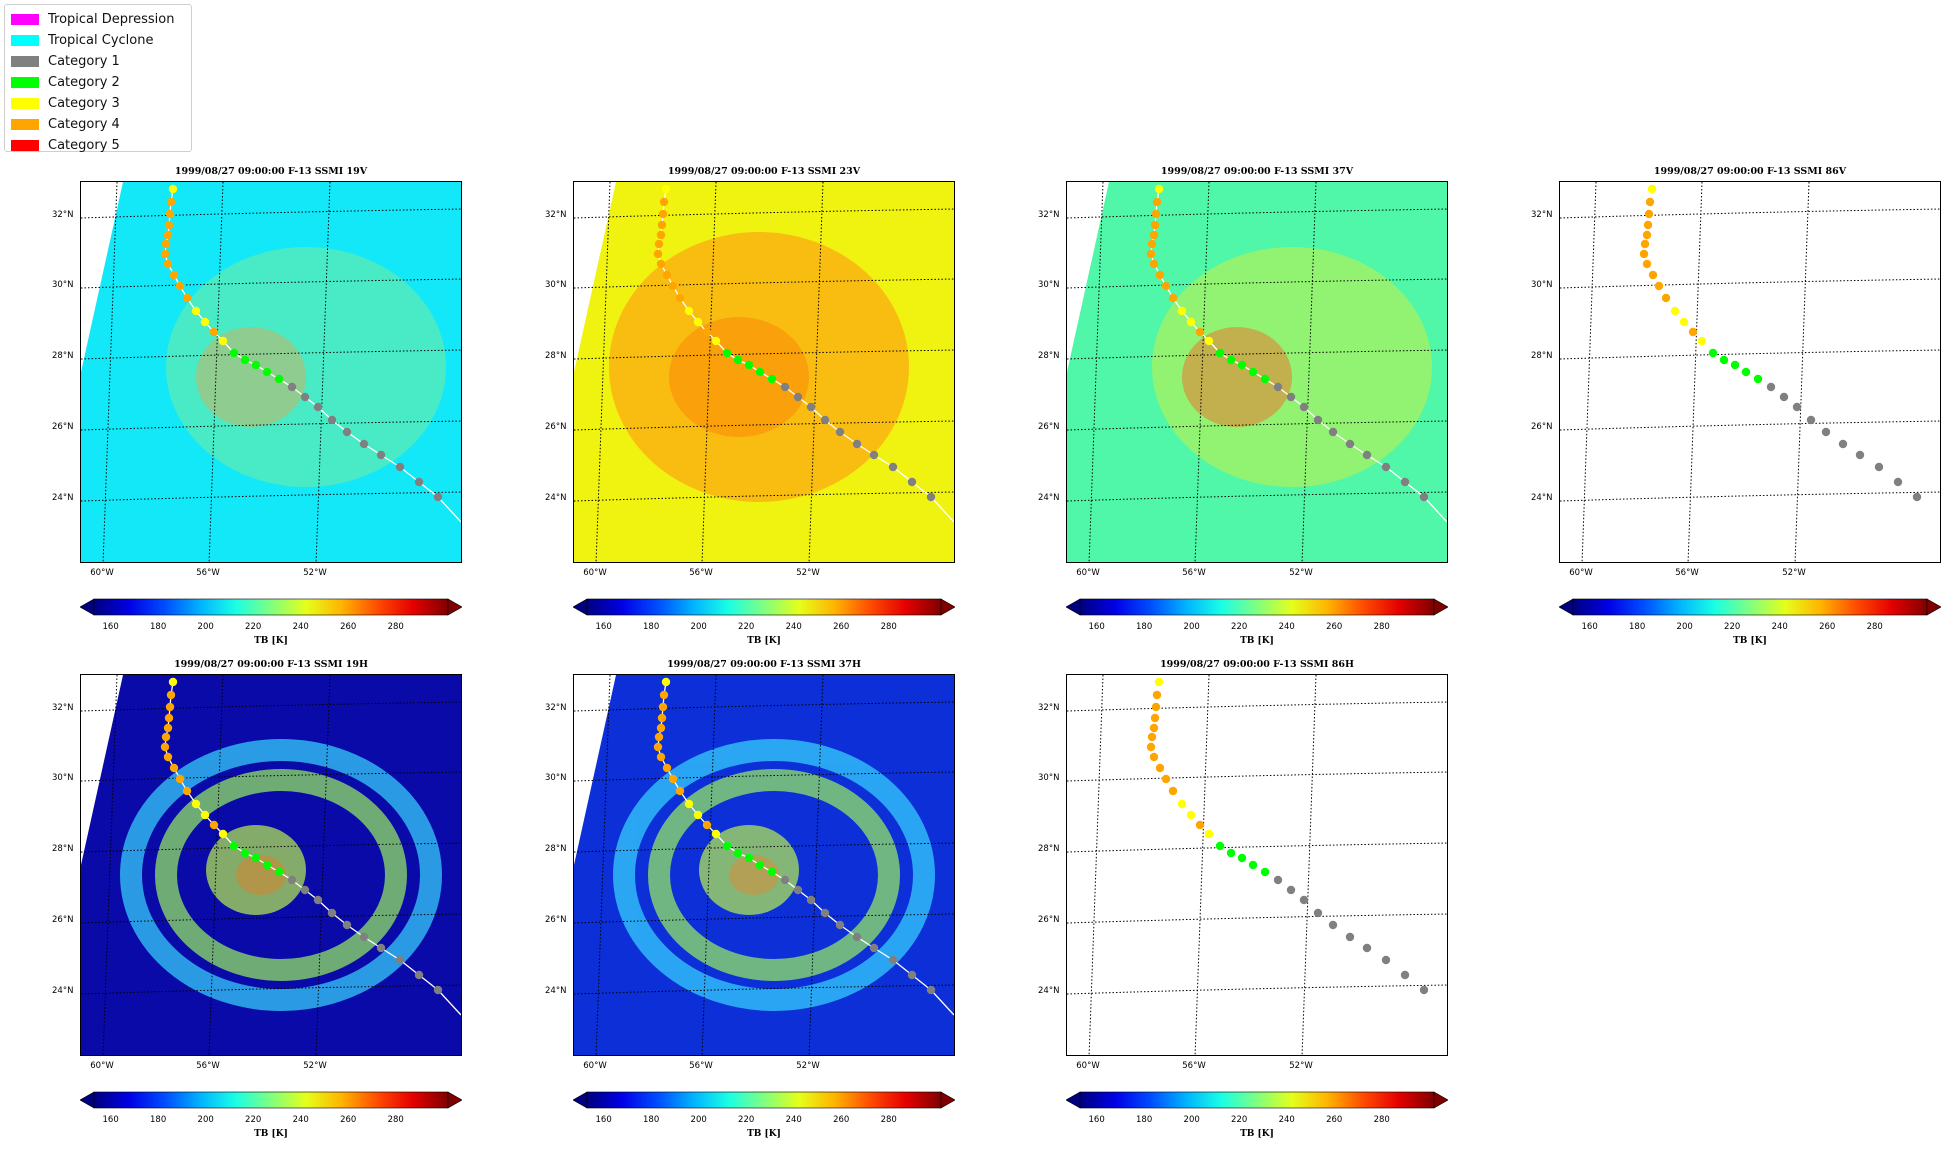 This screenshot has width=1947, height=1162. Describe the element at coordinates (63, 427) in the screenshot. I see `latitude-label: 26°N` at that location.